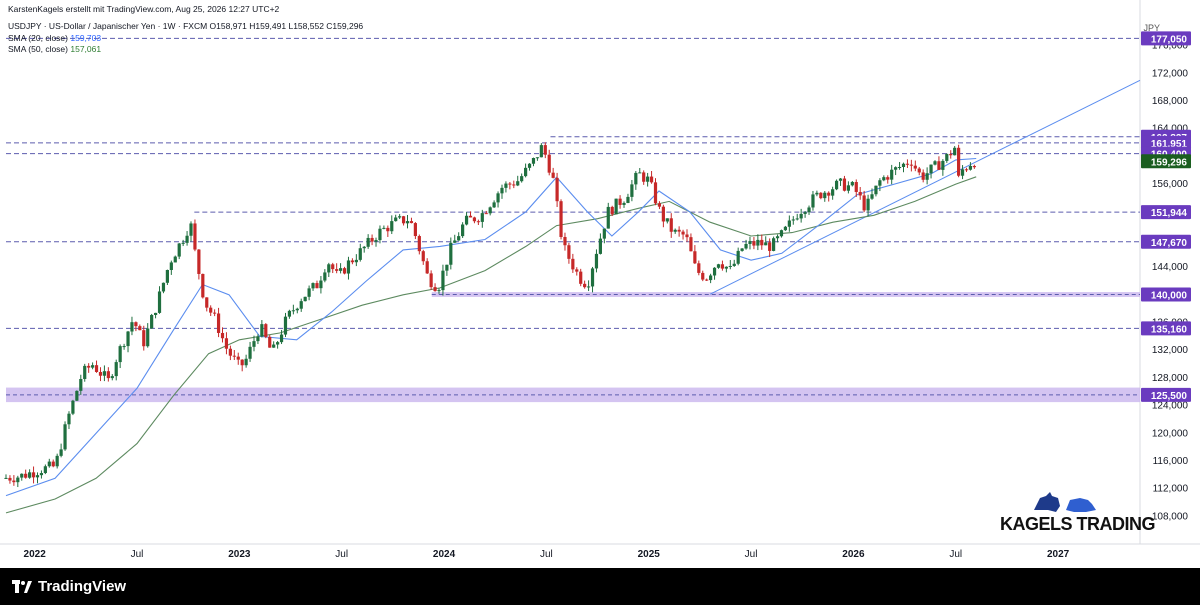 This screenshot has height=605, width=1200. I want to click on y-tick-label: 168,000, so click(1170, 101).